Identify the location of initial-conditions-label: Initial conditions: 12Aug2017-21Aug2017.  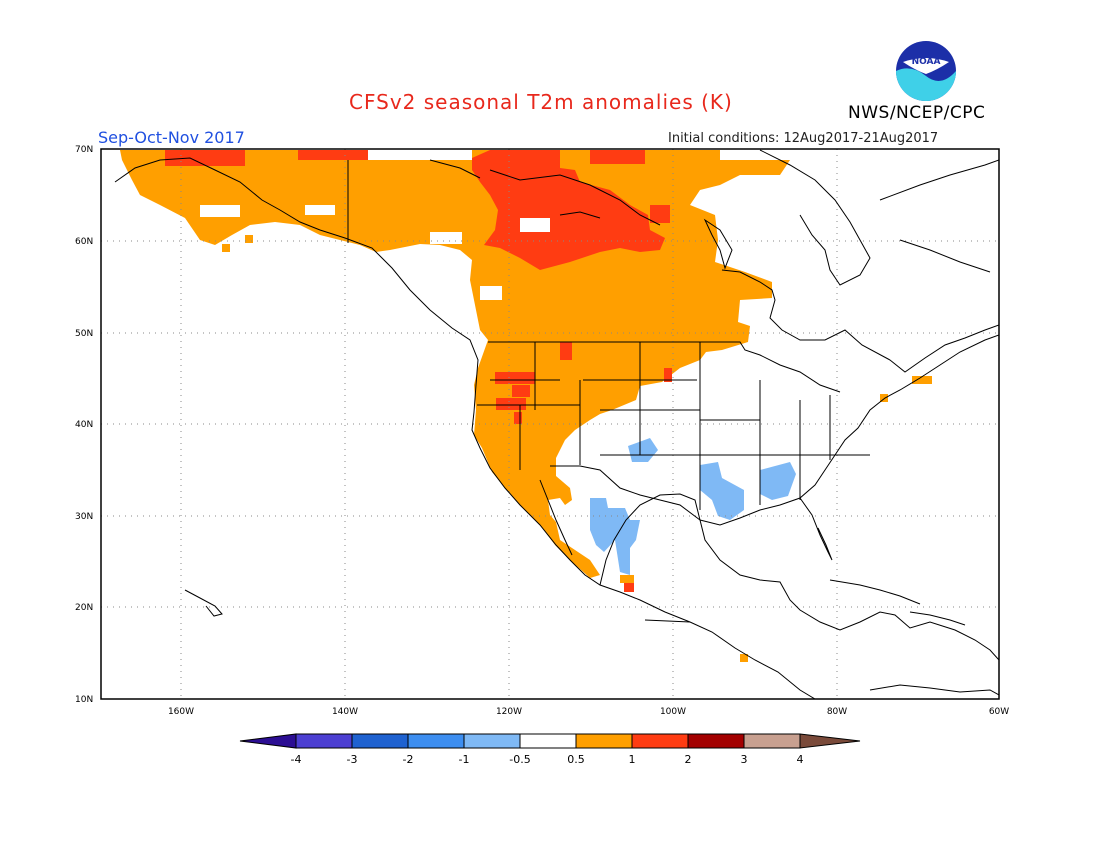
(803, 138).